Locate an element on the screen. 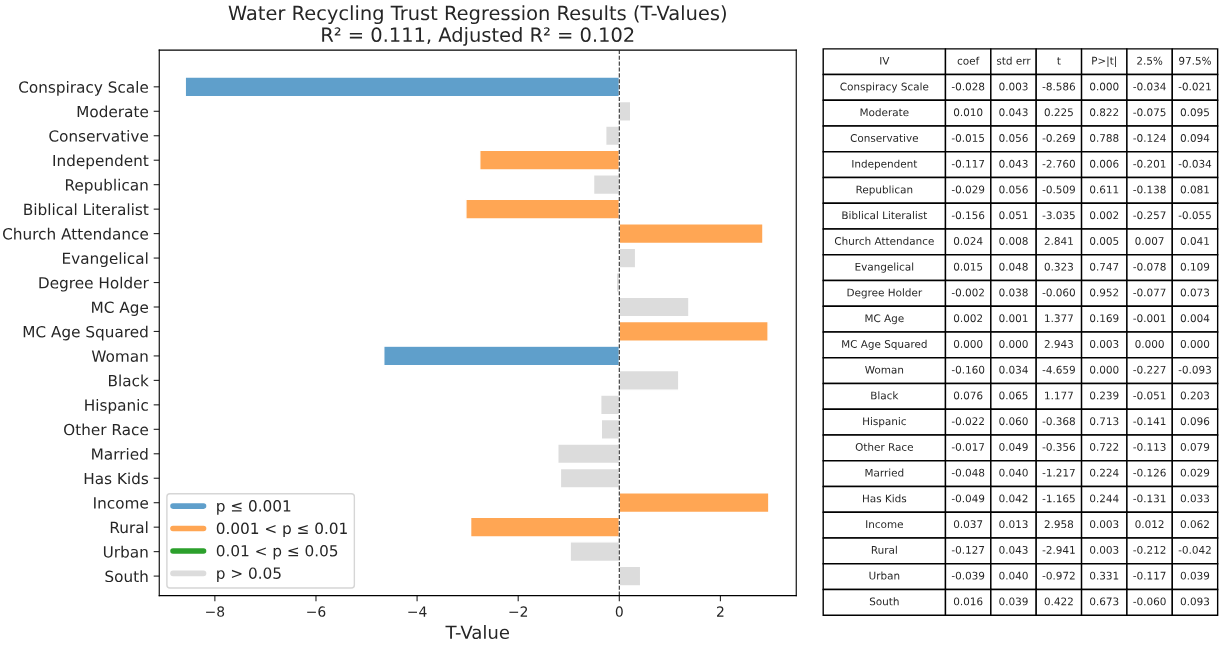  y-tick-label: Other Race is located at coordinates (106, 429).